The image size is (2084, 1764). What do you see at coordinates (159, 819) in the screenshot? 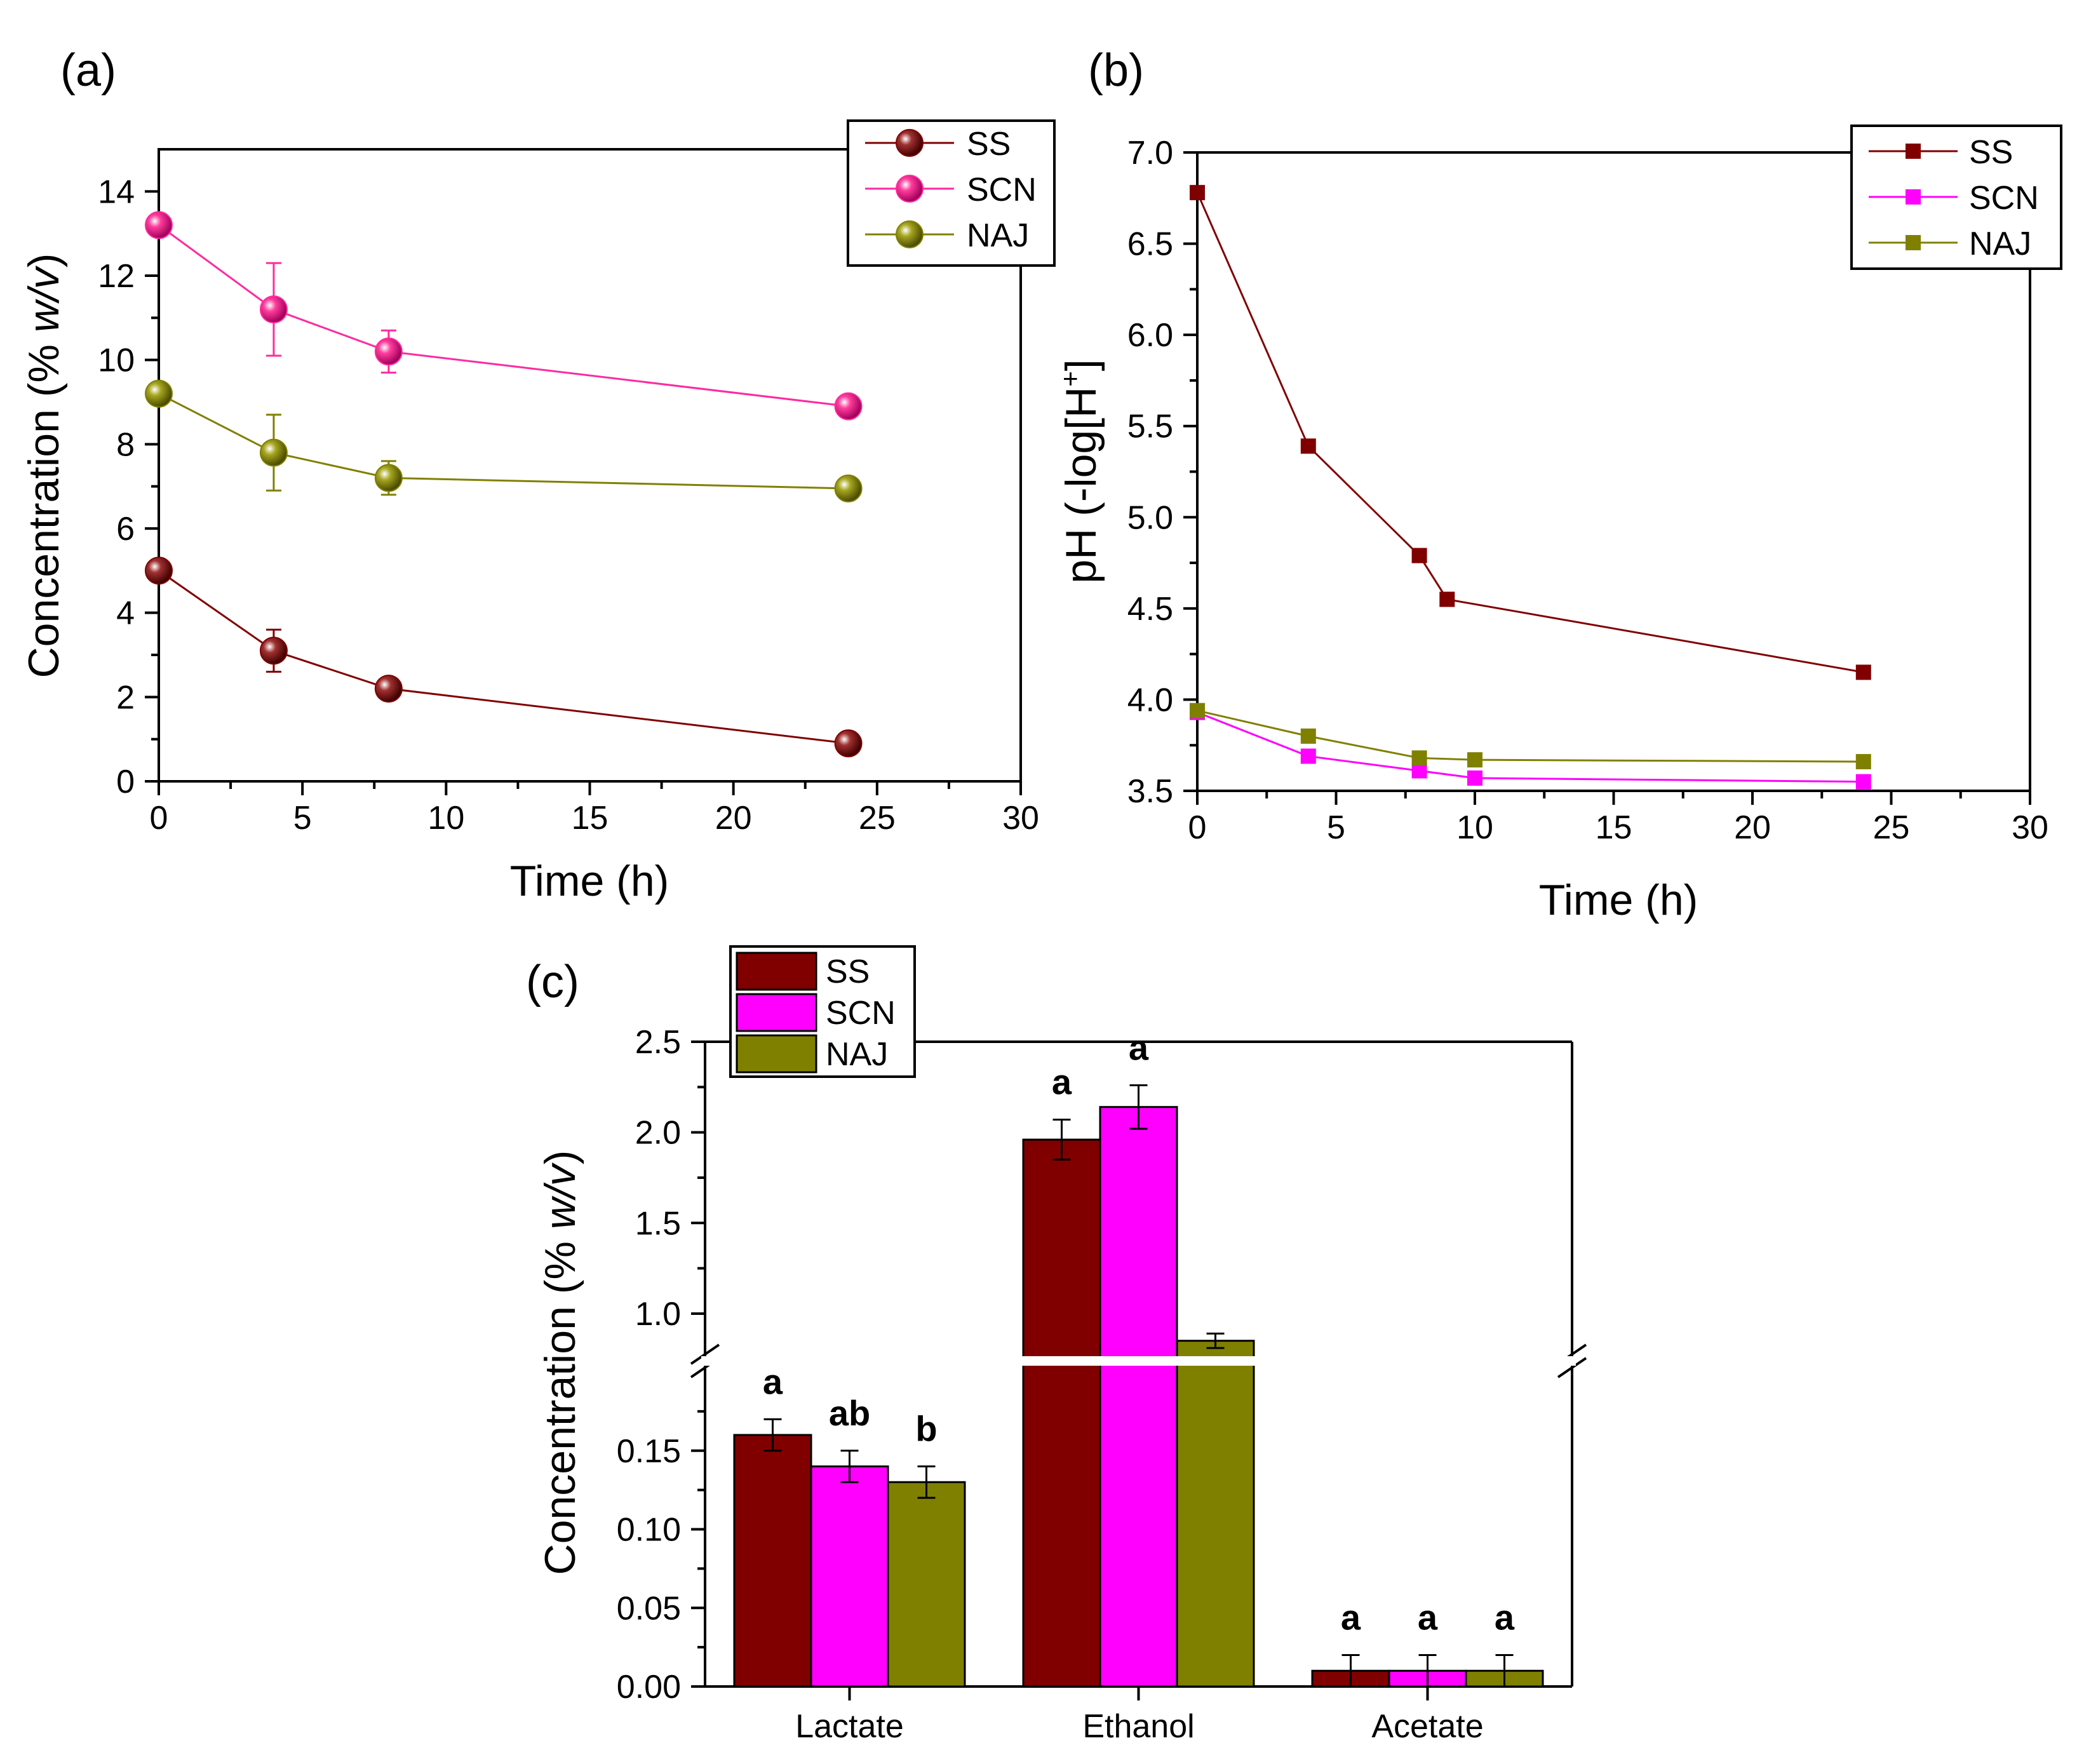
I see `panel-a-x-tick-label: 0` at bounding box center [159, 819].